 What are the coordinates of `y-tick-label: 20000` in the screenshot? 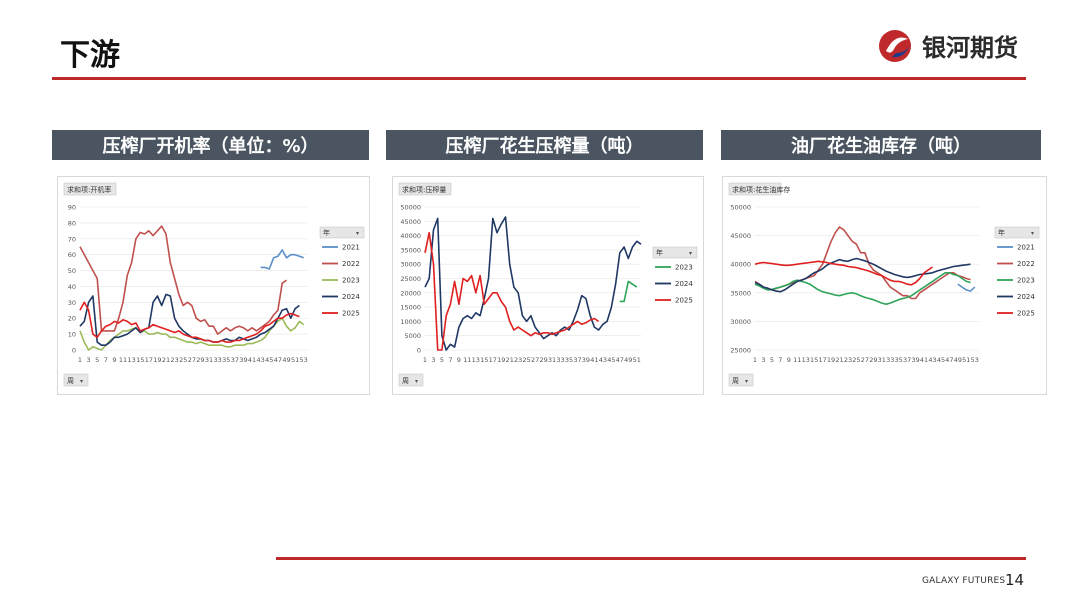 It's located at (410, 293).